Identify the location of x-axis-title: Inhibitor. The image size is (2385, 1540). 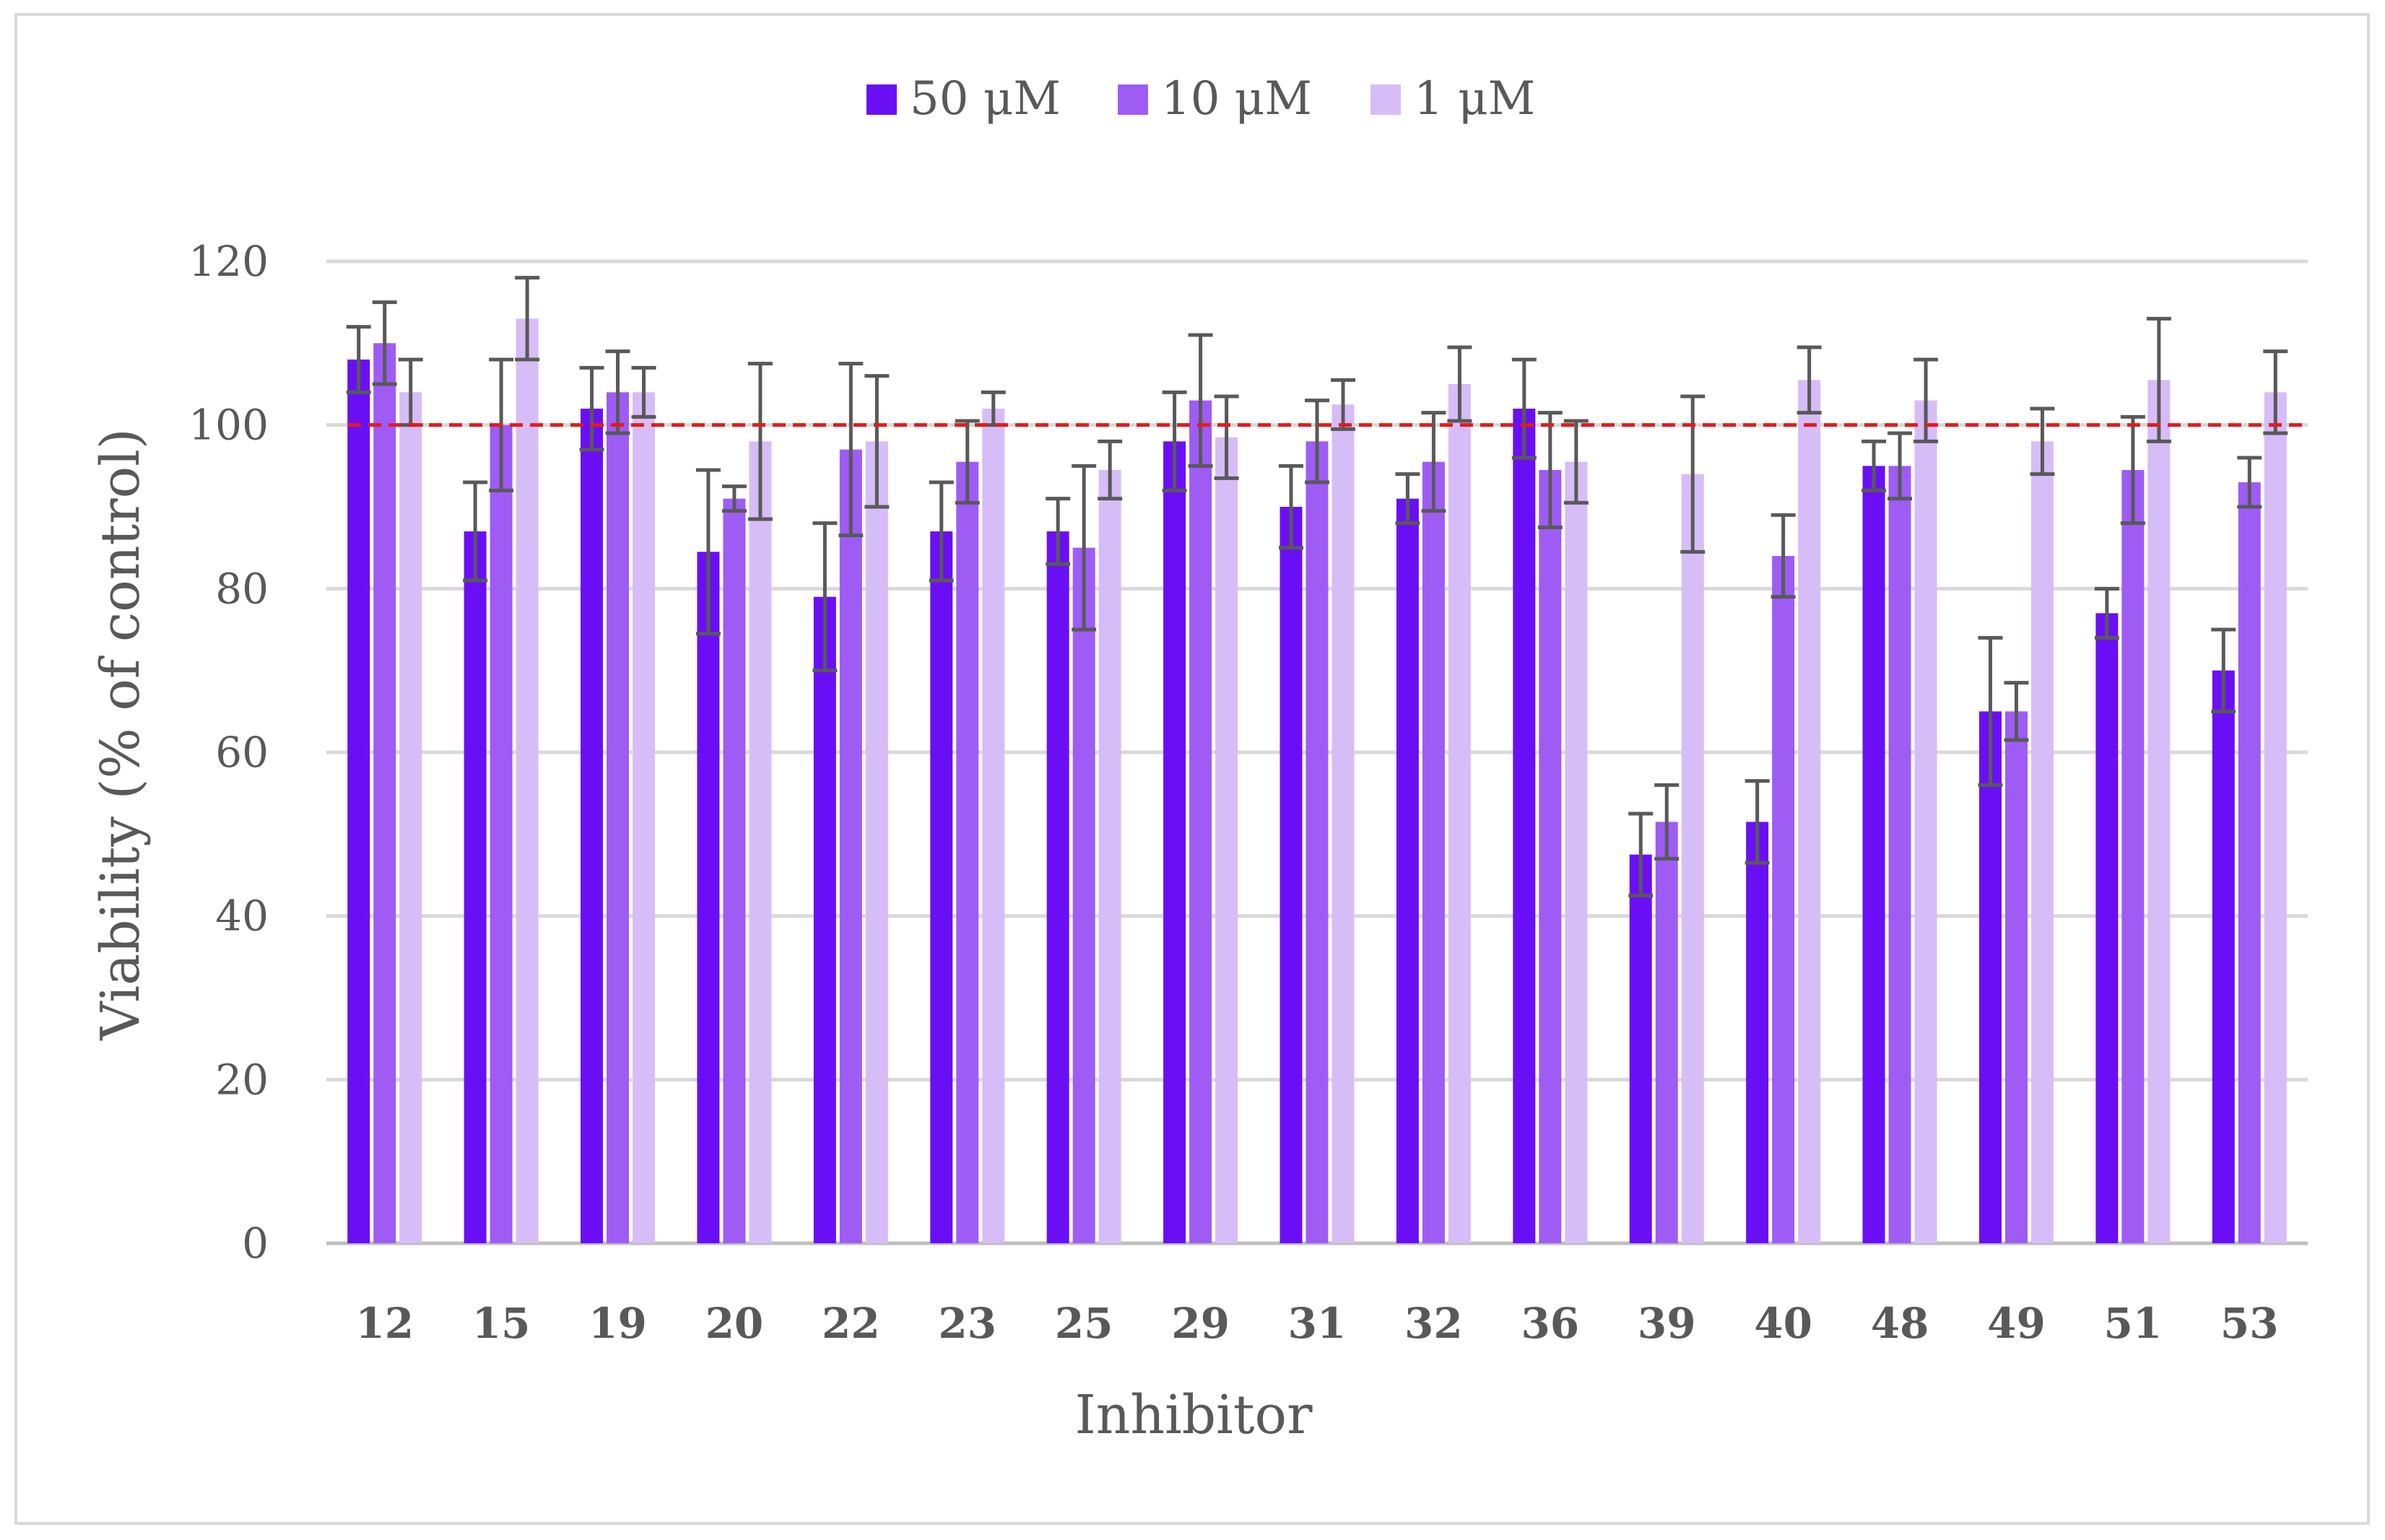
(1194, 1415).